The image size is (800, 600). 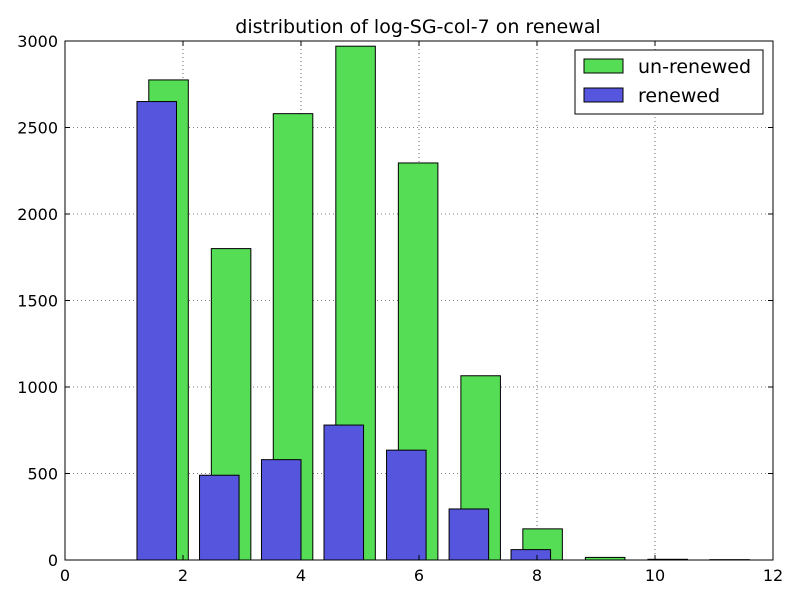 I want to click on legend-label-renewed: renewed, so click(x=679, y=96).